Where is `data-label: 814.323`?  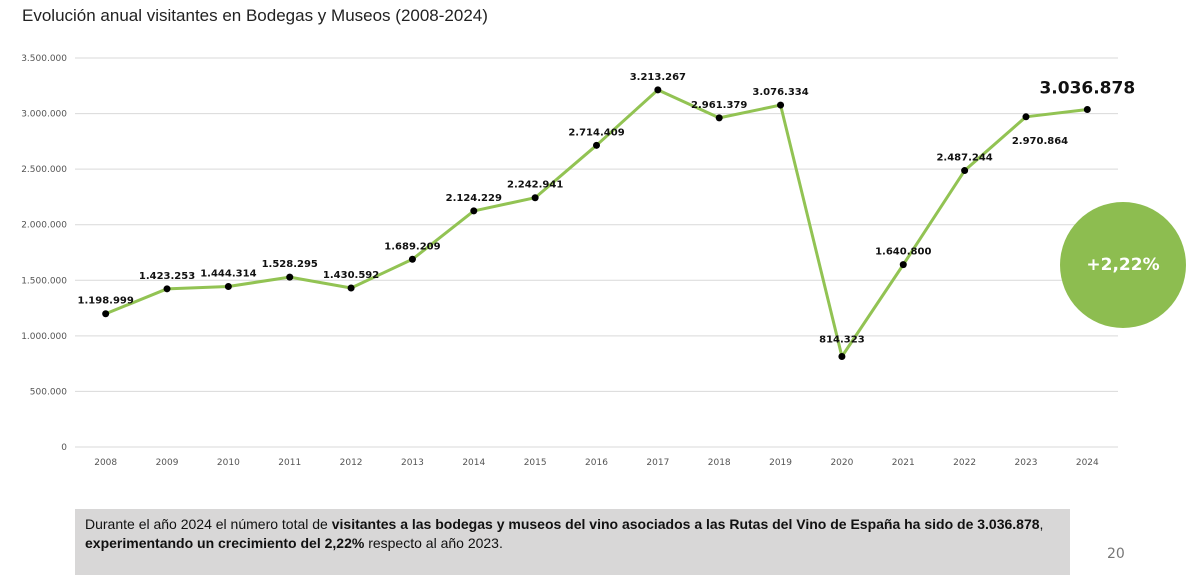
data-label: 814.323 is located at coordinates (842, 339).